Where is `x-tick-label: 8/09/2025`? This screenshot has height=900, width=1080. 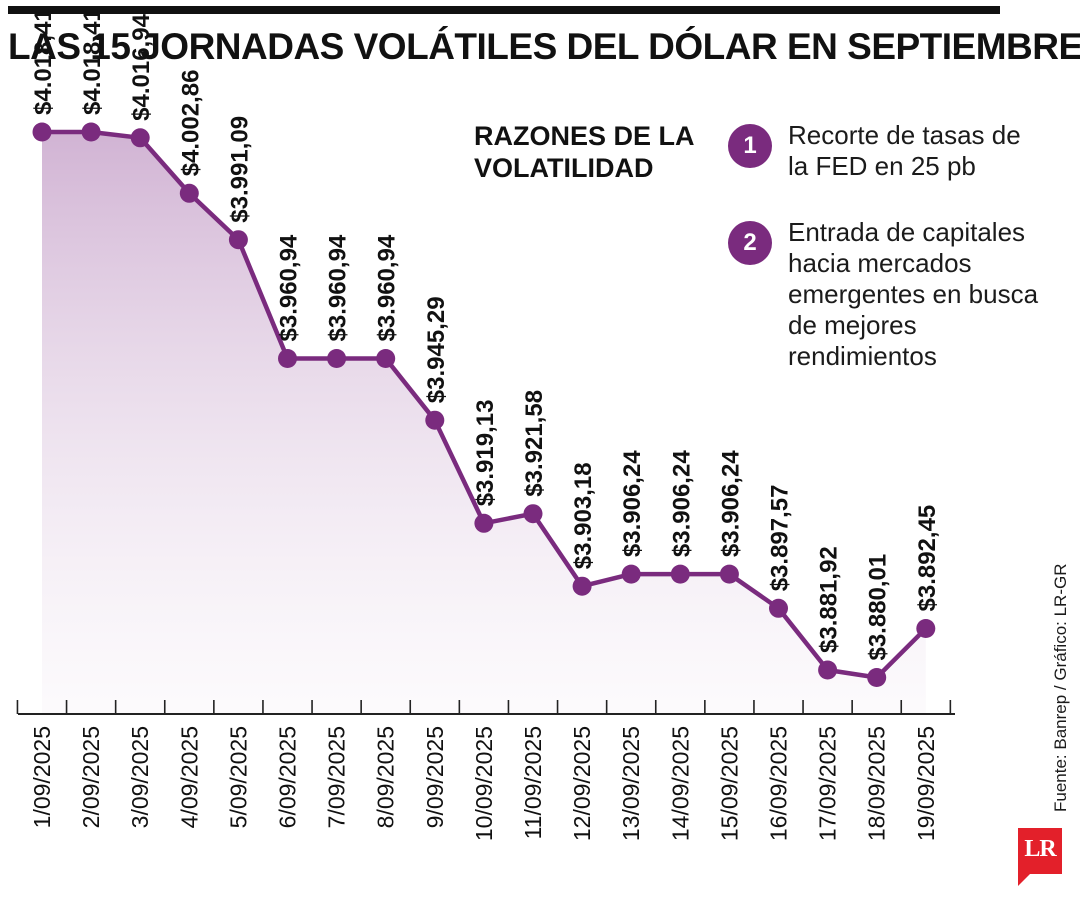 x-tick-label: 8/09/2025 is located at coordinates (386, 777).